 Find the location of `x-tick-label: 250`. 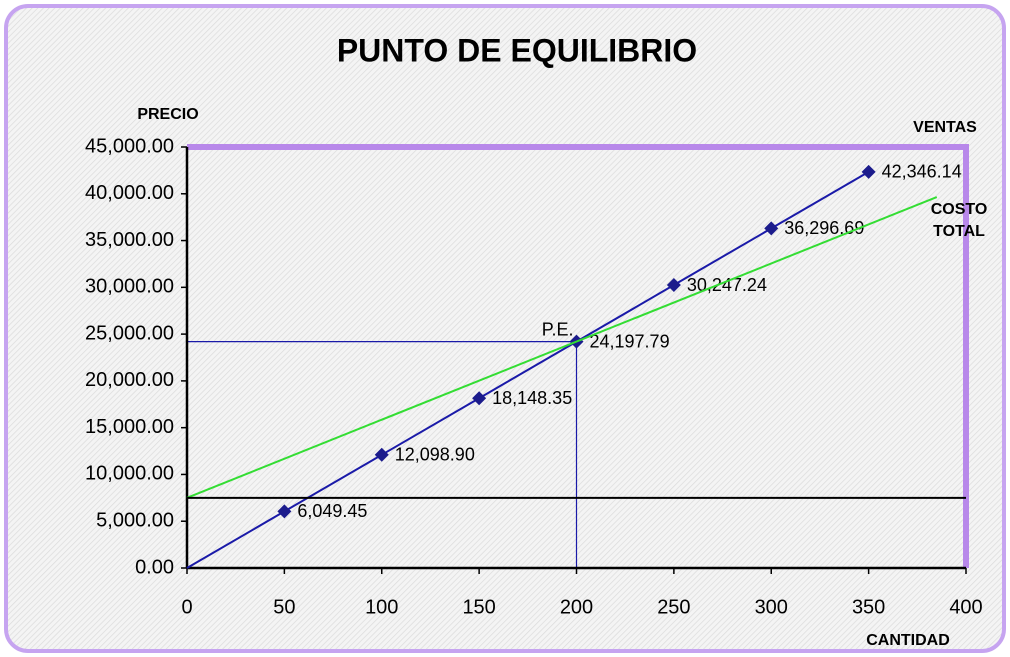

x-tick-label: 250 is located at coordinates (673, 607).